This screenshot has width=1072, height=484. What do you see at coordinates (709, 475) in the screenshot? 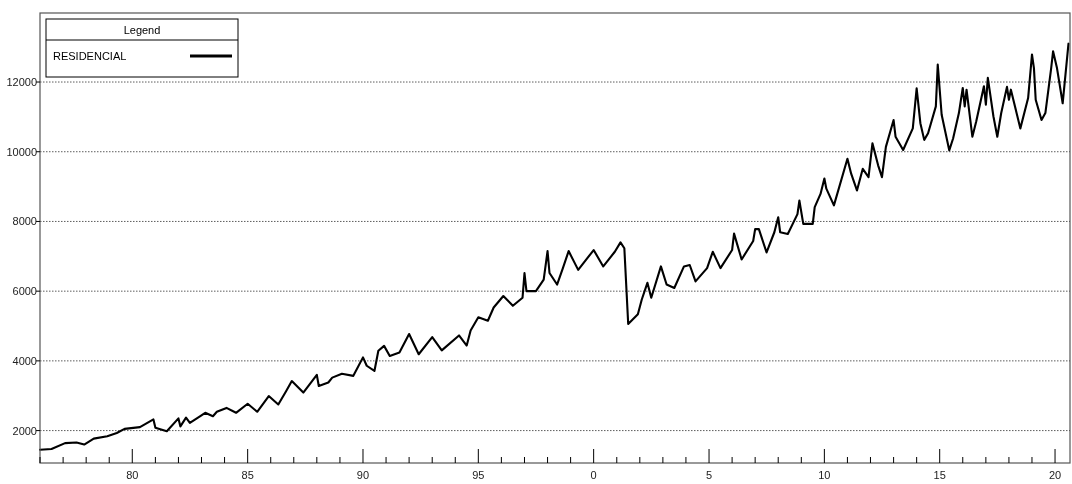
I see `x-tick-label: 5` at bounding box center [709, 475].